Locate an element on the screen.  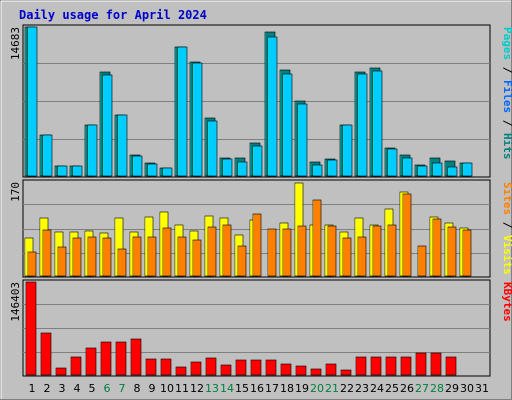
day-label-20: 20 is located at coordinates (317, 388).